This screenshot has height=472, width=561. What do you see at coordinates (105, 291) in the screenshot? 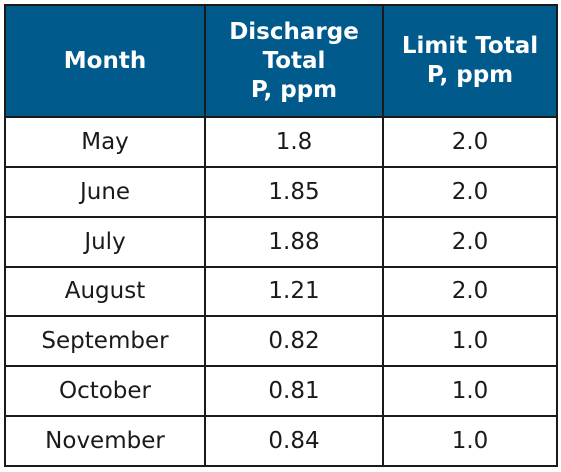
I see `month-cell: August` at bounding box center [105, 291].